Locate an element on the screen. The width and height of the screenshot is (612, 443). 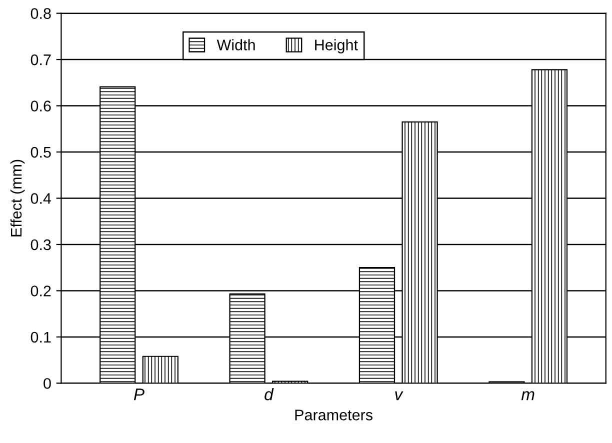
x-axis-title: Parameters is located at coordinates (333, 415).